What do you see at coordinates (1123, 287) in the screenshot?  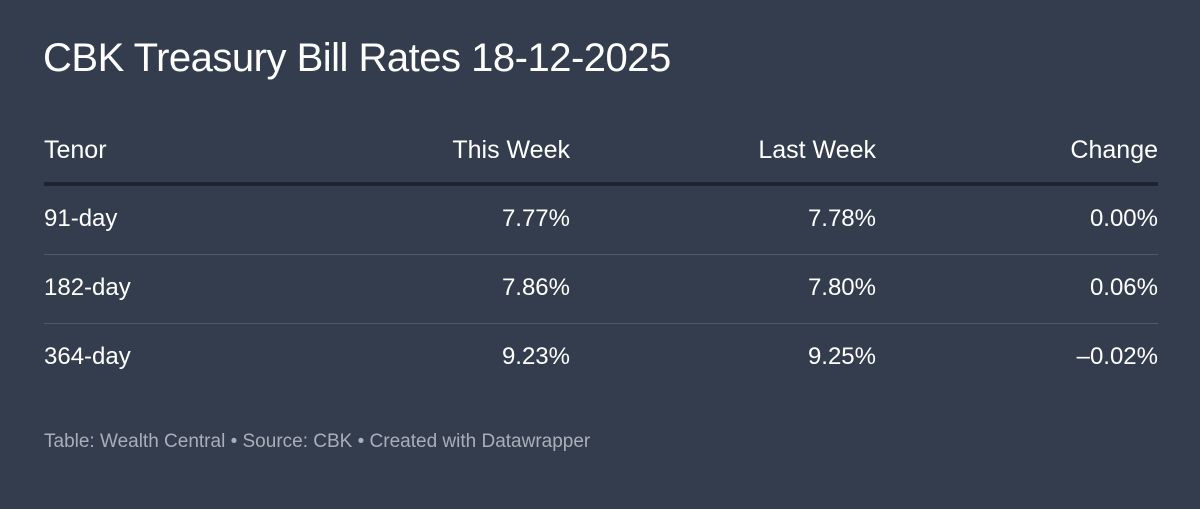 I see `table-cell: 0.06%` at bounding box center [1123, 287].